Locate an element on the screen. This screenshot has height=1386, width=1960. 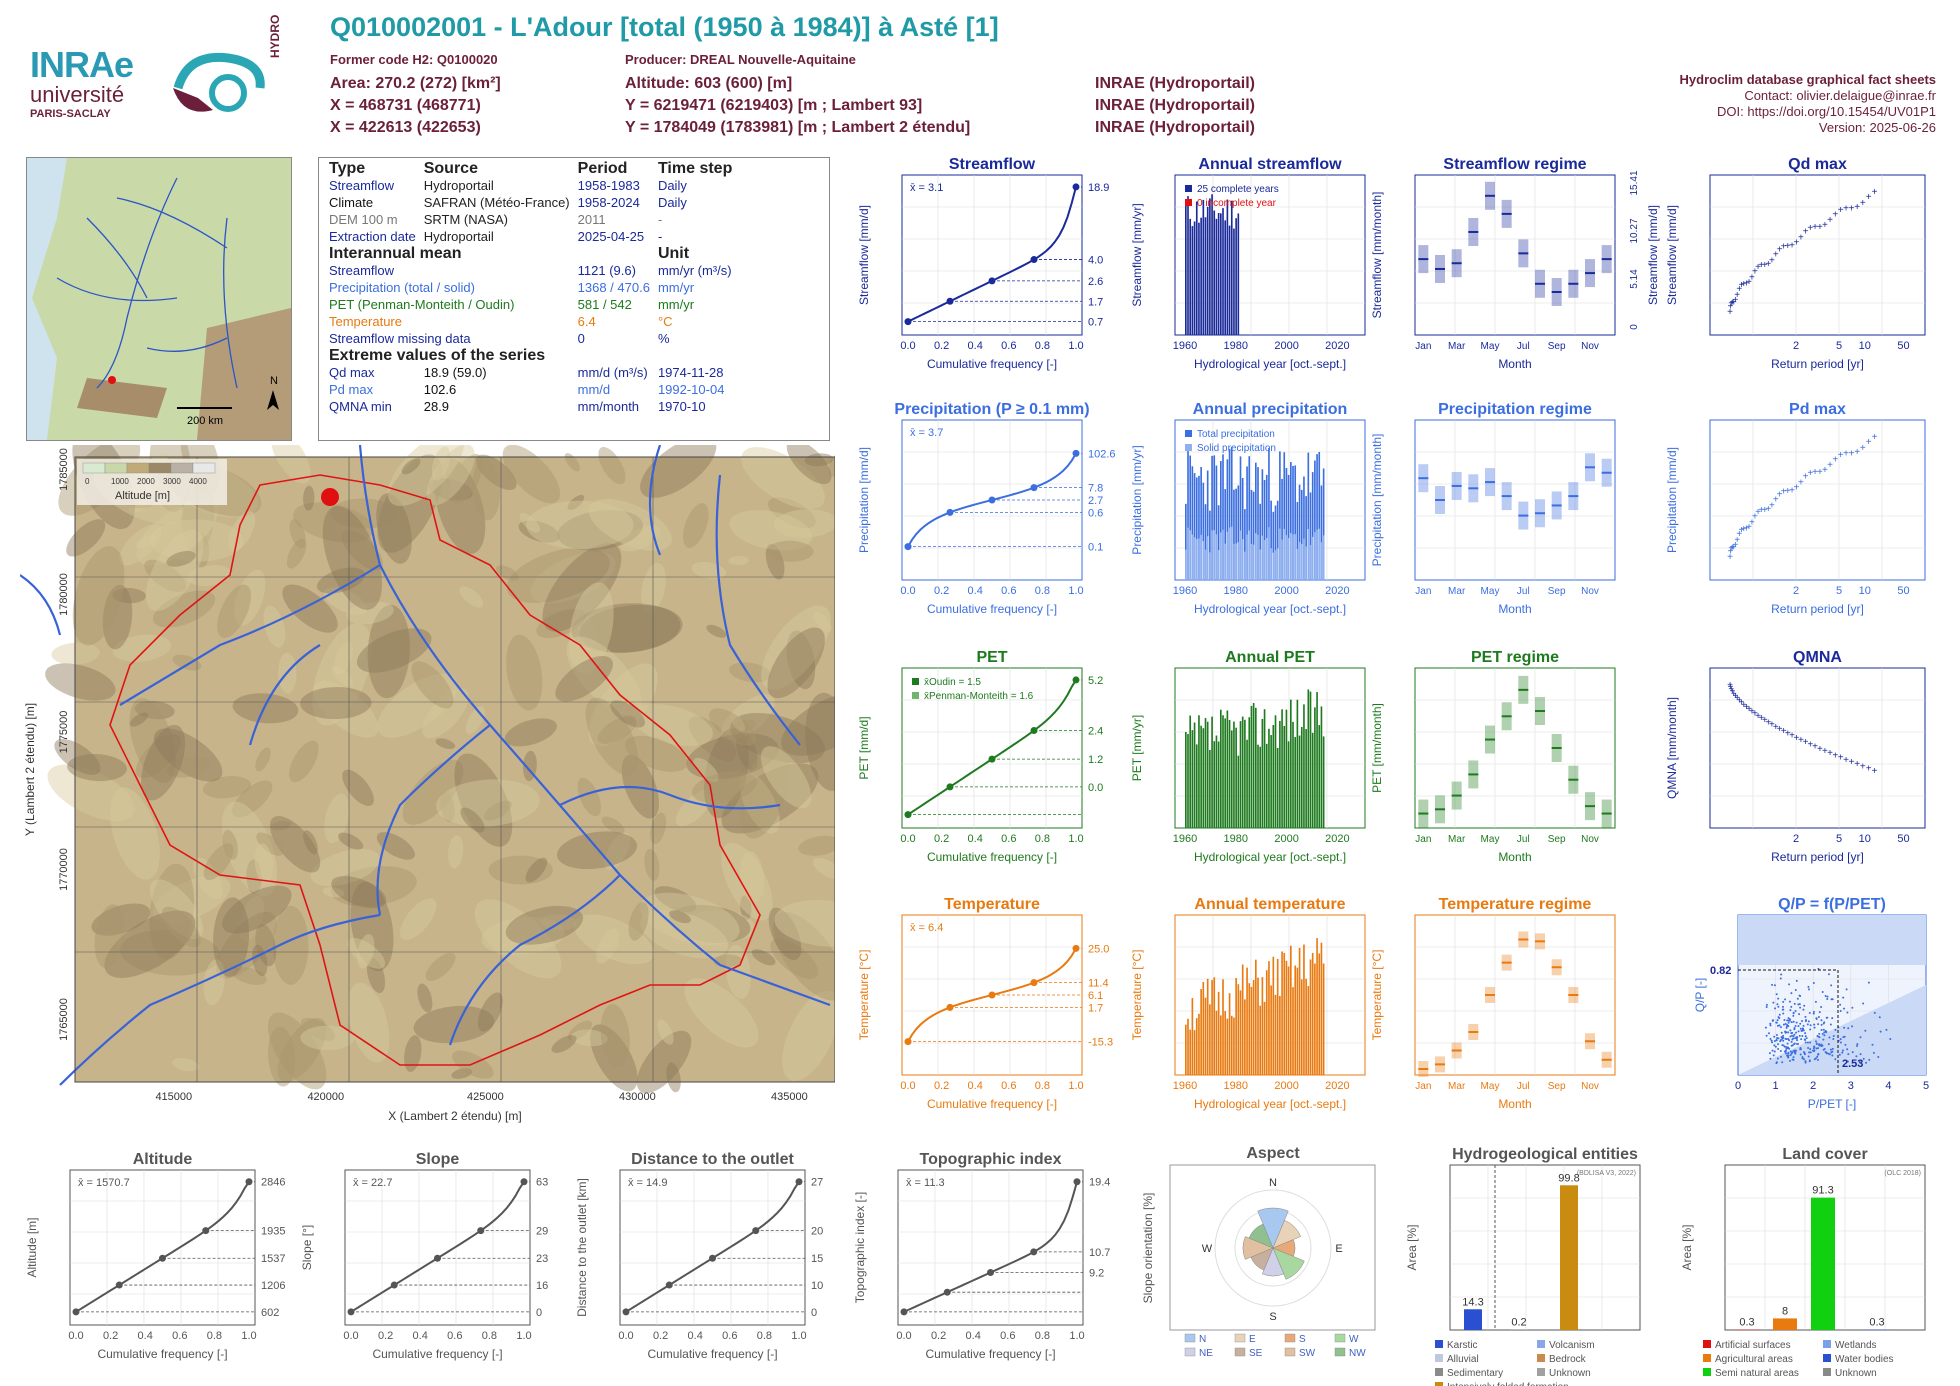
source-label: (BDLISA V3, 2022) is located at coordinates (1606, 1173).